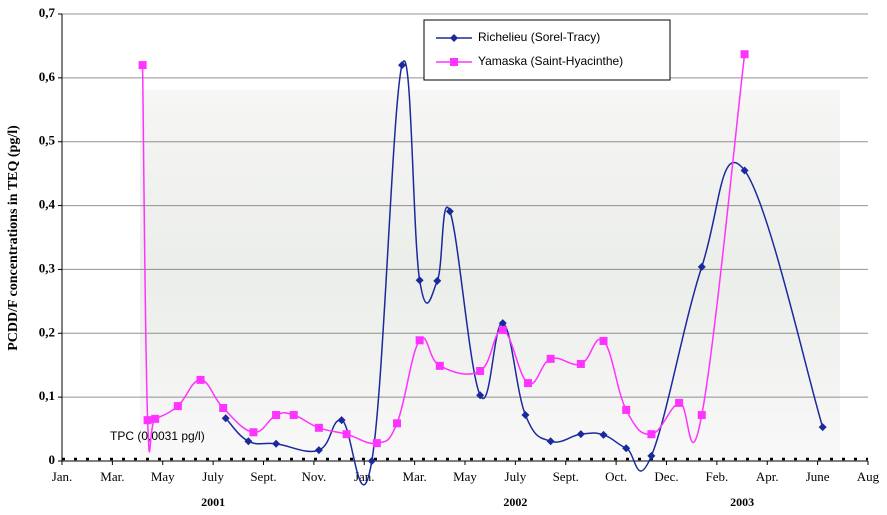  Describe the element at coordinates (539, 37) in the screenshot. I see `legend-label: Richelieu (Sorel-Tracy)` at that location.